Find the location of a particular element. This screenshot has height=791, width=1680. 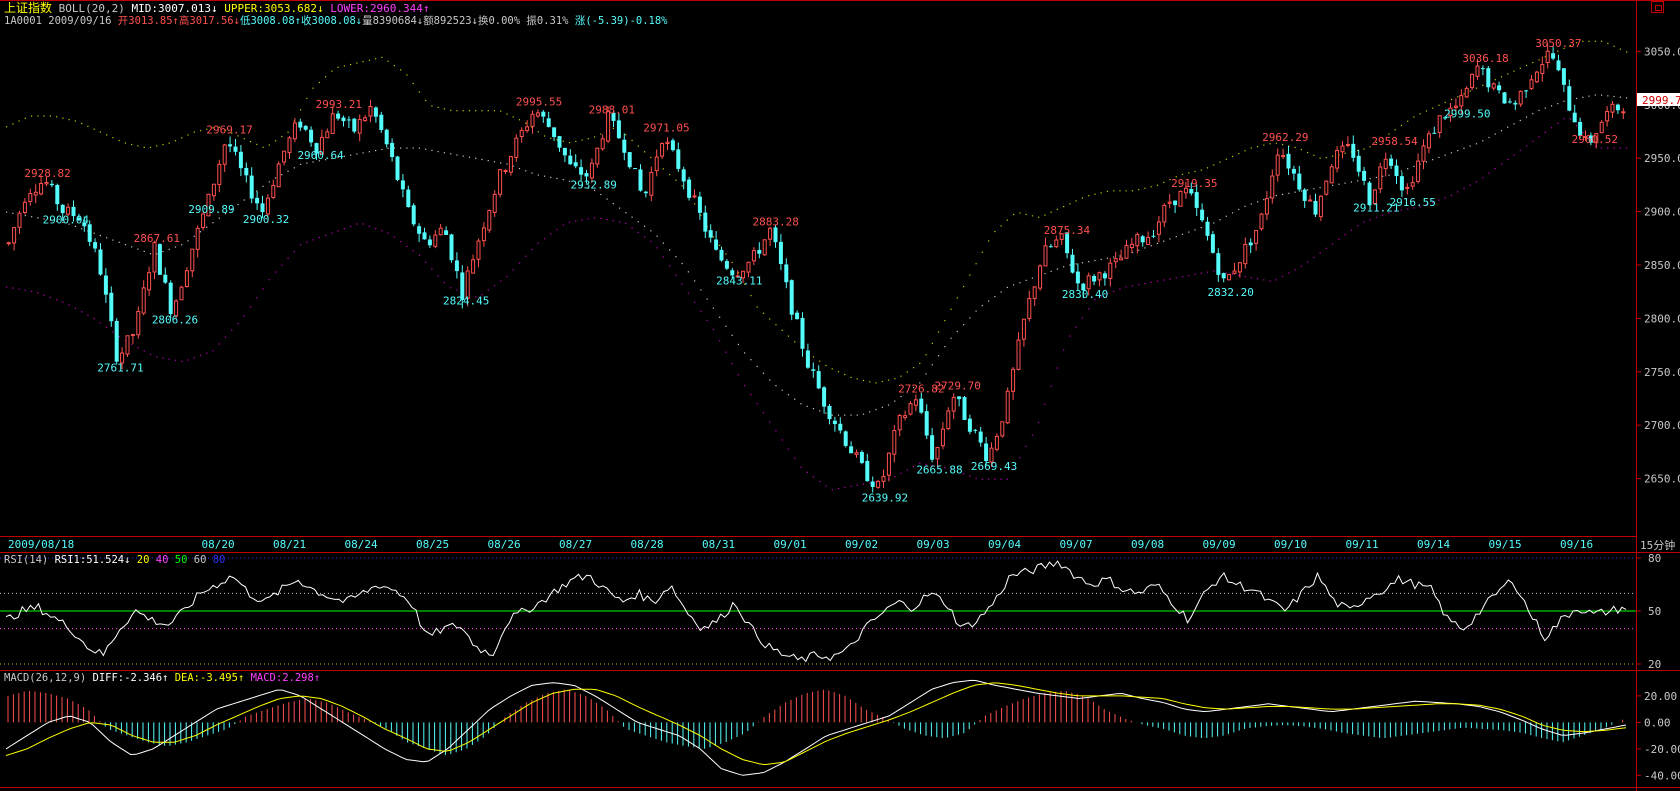

quote-turnover: 换0.00% is located at coordinates (499, 21).